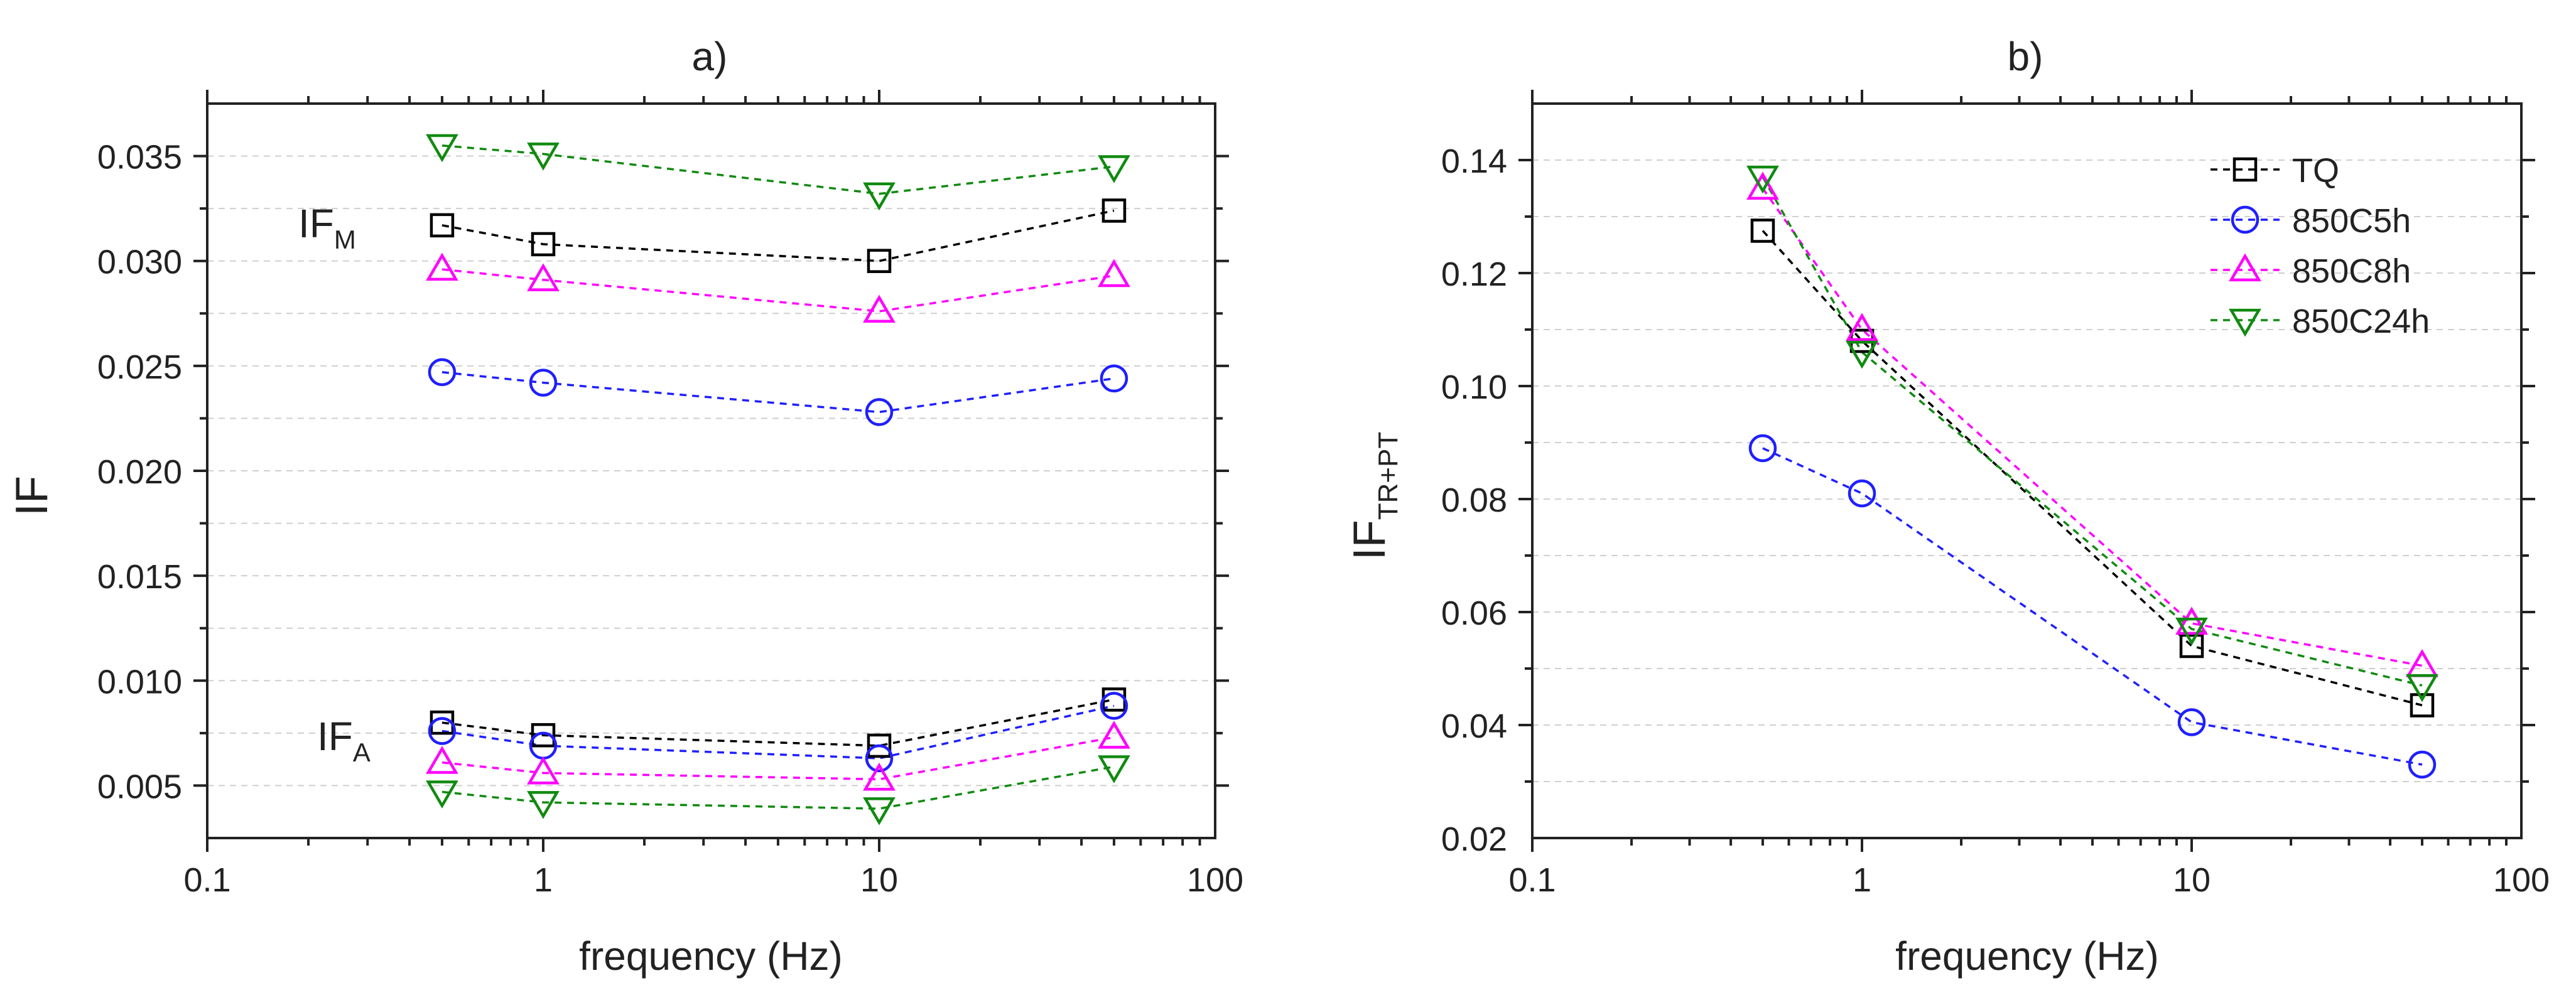 The width and height of the screenshot is (2576, 1000). What do you see at coordinates (1474, 387) in the screenshot?
I see `y-tick-label: 0.10` at bounding box center [1474, 387].